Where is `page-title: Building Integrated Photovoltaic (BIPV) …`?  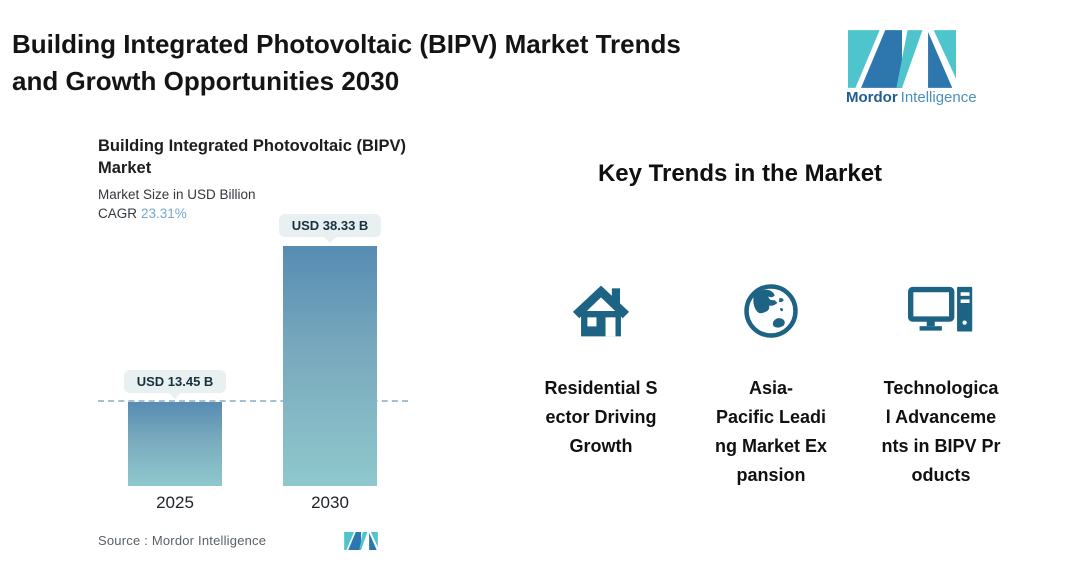
page-title: Building Integrated Photovoltaic (BIPV) … is located at coordinates (346, 62).